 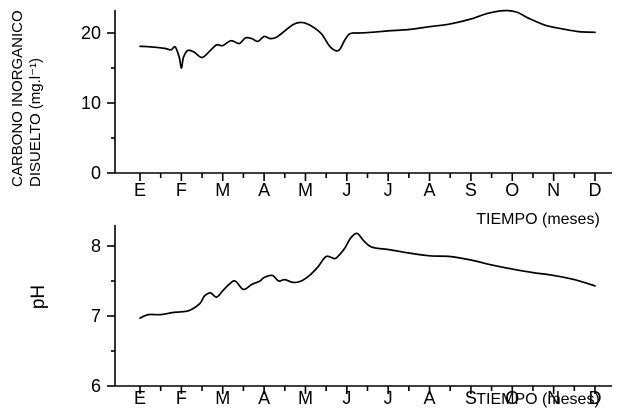 What do you see at coordinates (553, 190) in the screenshot?
I see `top-x-tick-label-10: N` at bounding box center [553, 190].